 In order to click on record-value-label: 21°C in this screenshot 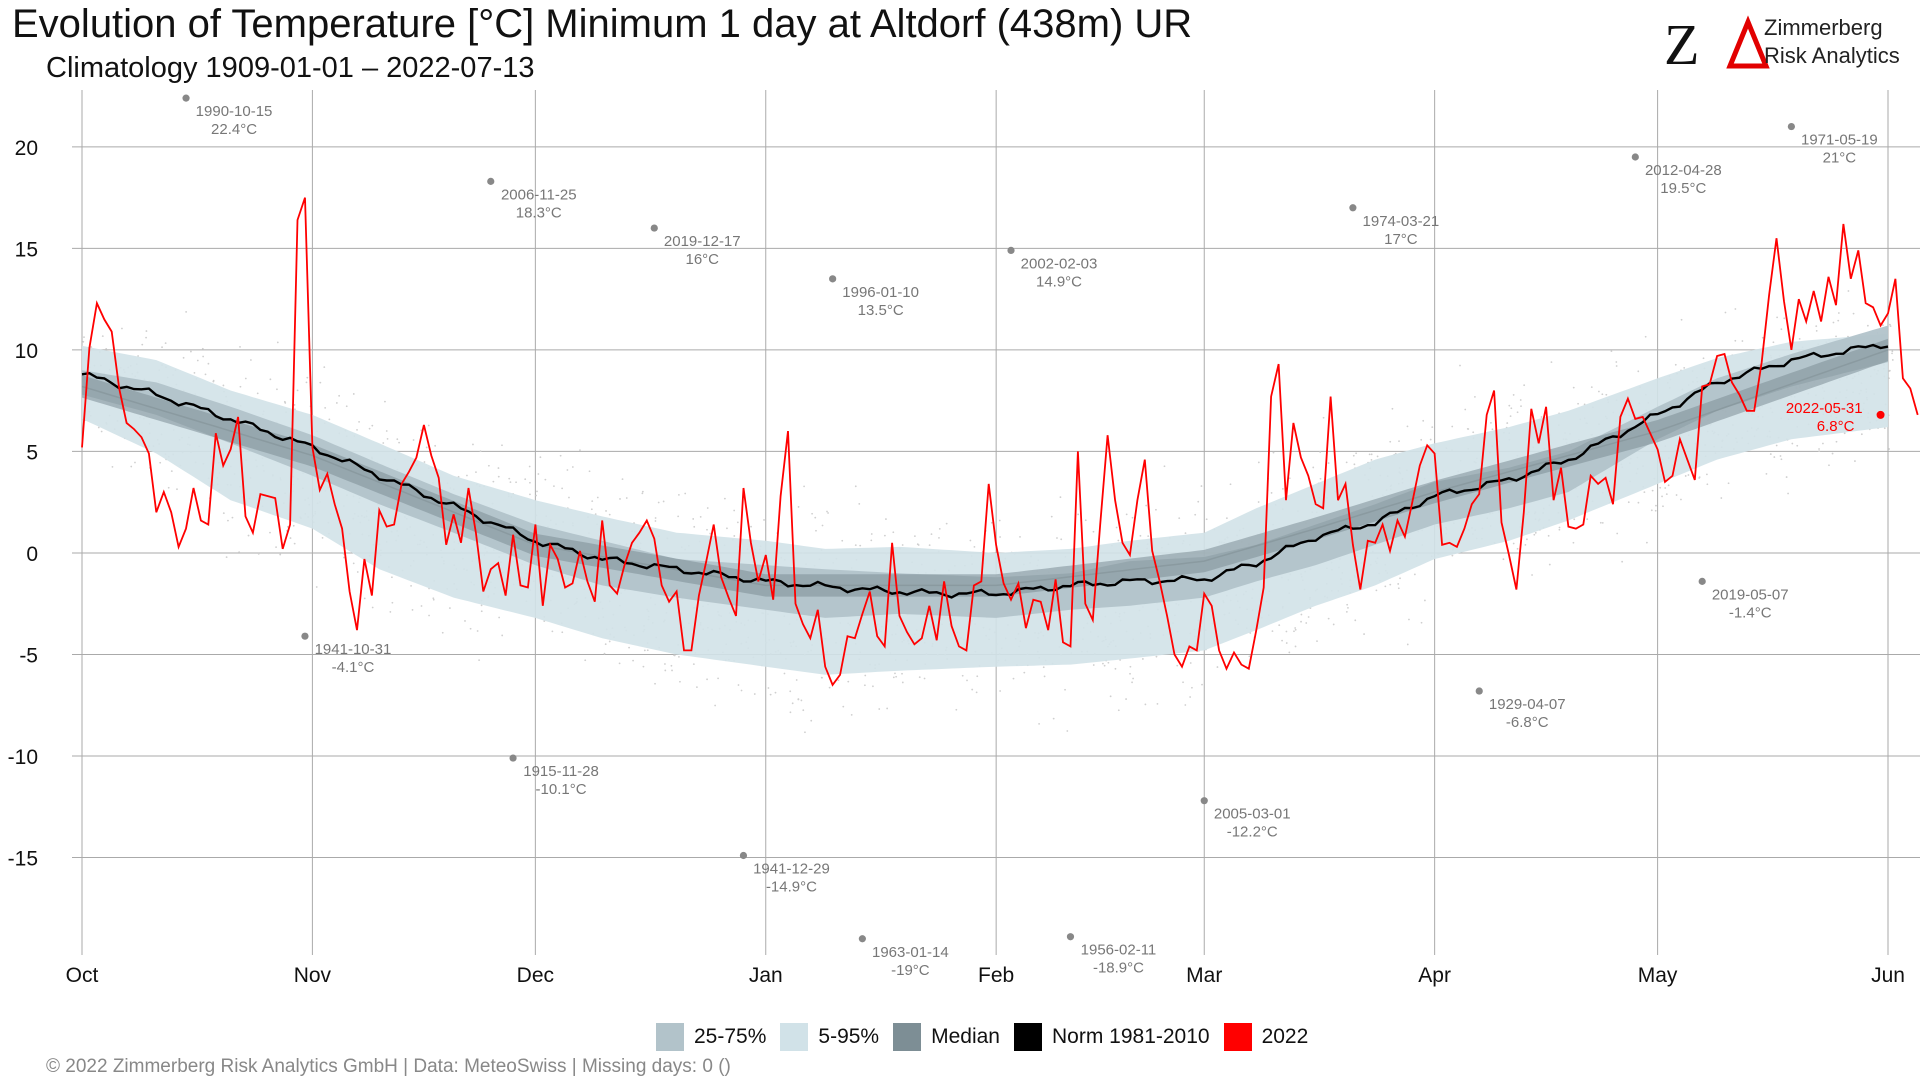, I will do `click(1840, 158)`.